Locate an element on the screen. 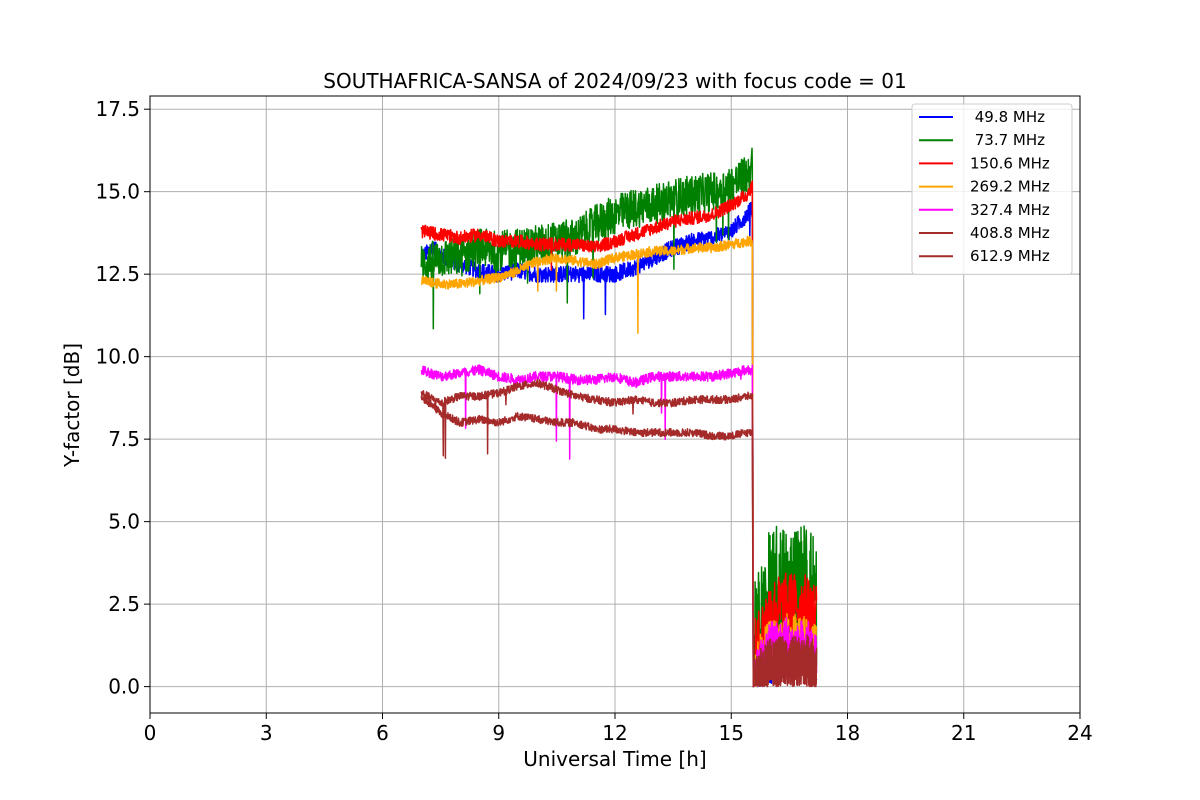 The image size is (1200, 800). x-tick-label: 3 is located at coordinates (266, 733).